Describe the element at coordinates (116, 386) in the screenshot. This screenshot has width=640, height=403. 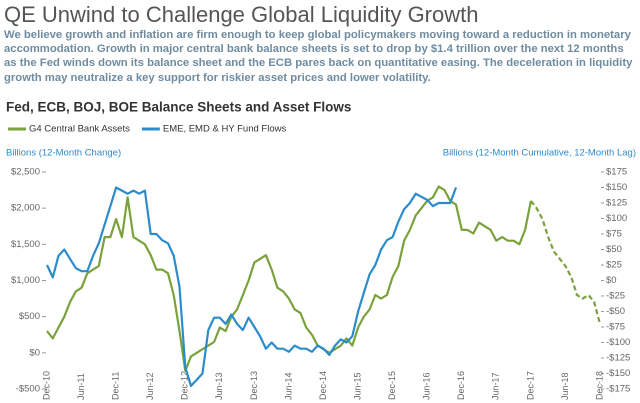
I see `x-tick-label: Dec-11` at that location.